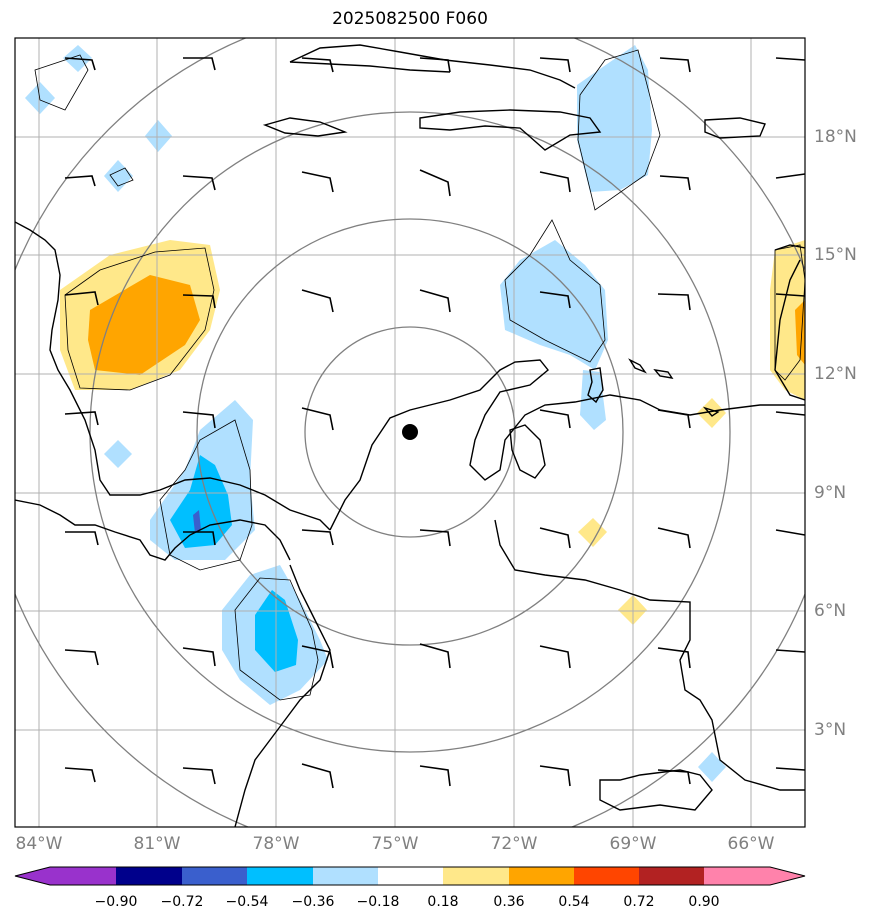  I want to click on lat-label: 12°N, so click(835, 374).